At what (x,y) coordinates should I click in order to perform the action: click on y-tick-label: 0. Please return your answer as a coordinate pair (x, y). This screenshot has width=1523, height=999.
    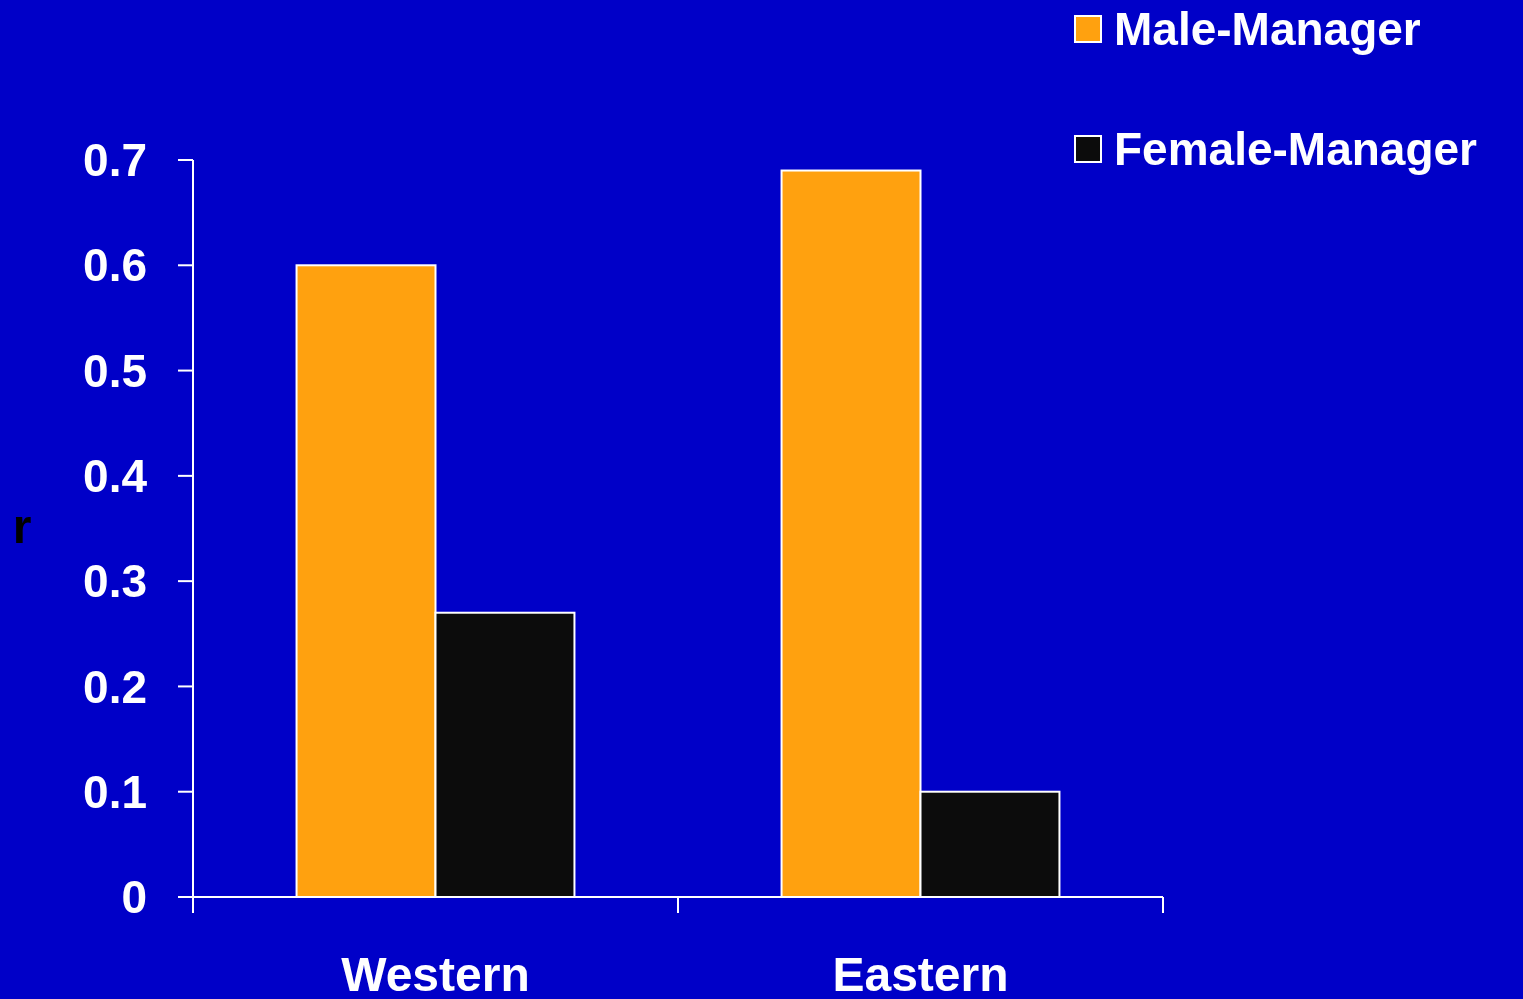
    Looking at the image, I should click on (134, 897).